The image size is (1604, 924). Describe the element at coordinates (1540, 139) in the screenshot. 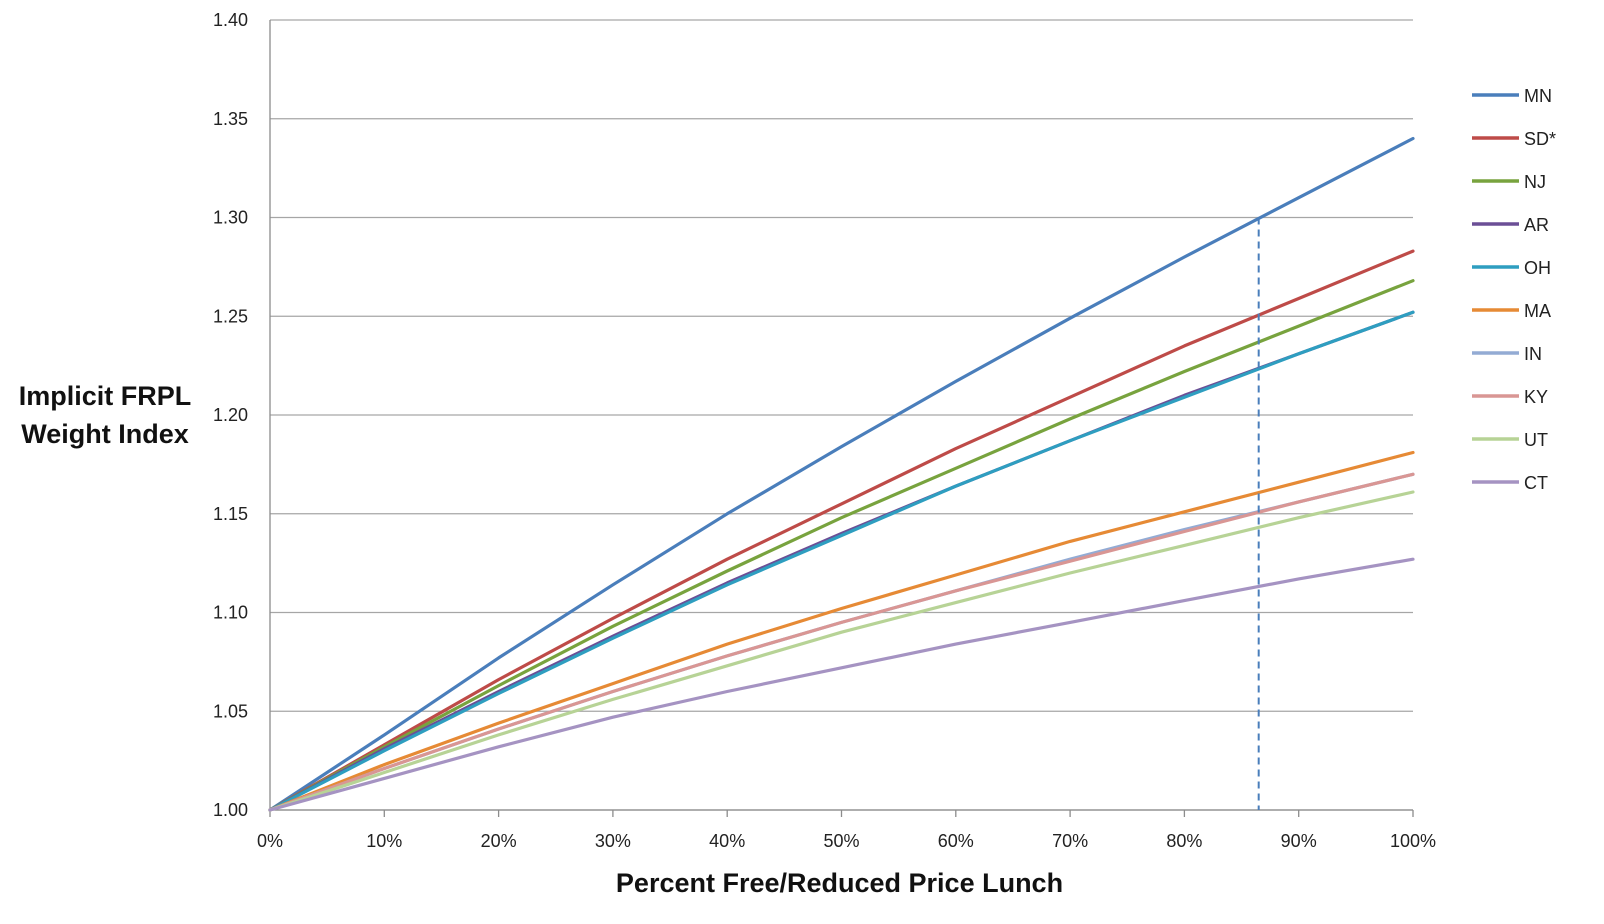

I see `legend-label: SD*` at that location.